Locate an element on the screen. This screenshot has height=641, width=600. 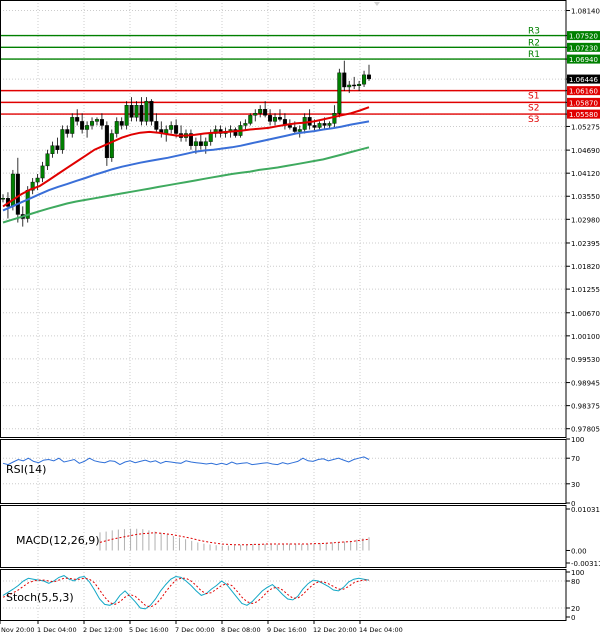
stoch-k-line is located at coordinates (186, 592).